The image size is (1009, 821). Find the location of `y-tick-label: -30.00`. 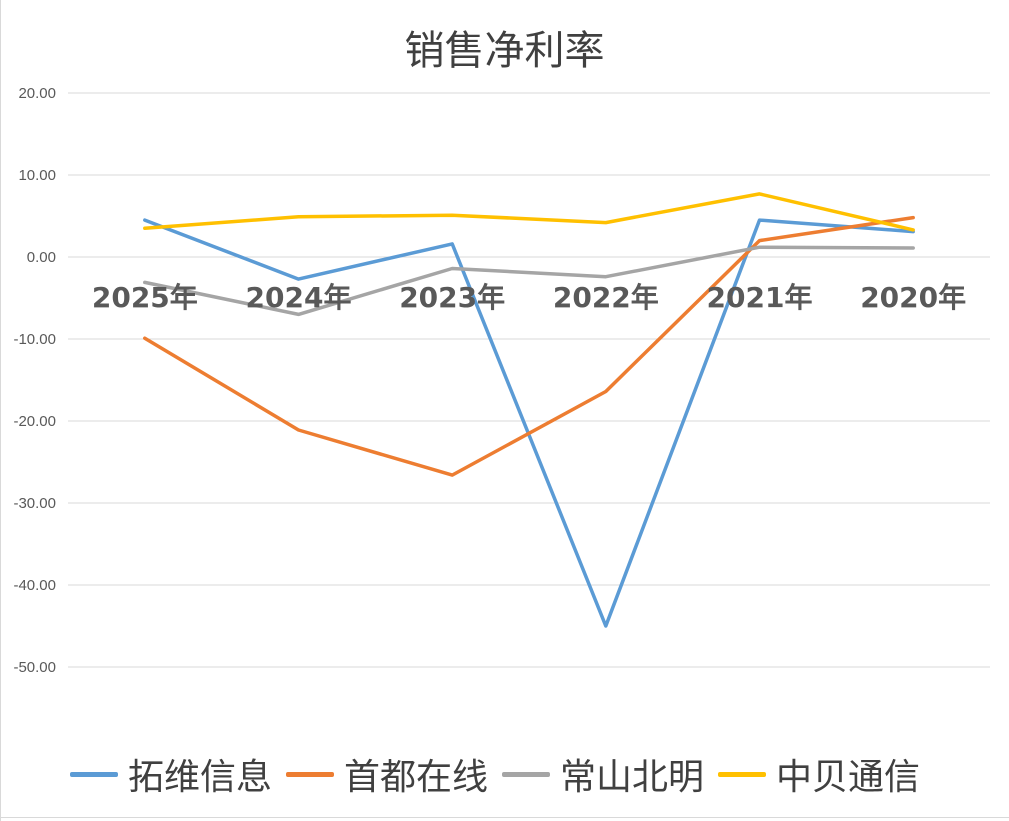

y-tick-label: -30.00 is located at coordinates (34, 503).